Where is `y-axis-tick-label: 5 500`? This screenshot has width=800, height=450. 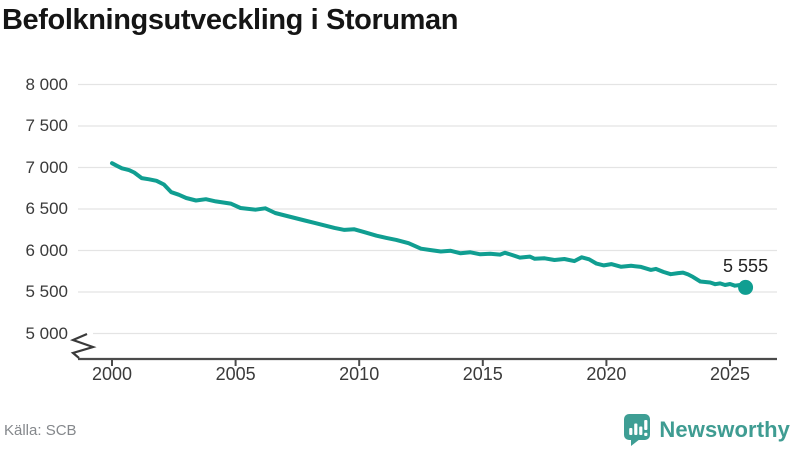
y-axis-tick-label: 5 500 is located at coordinates (46, 291).